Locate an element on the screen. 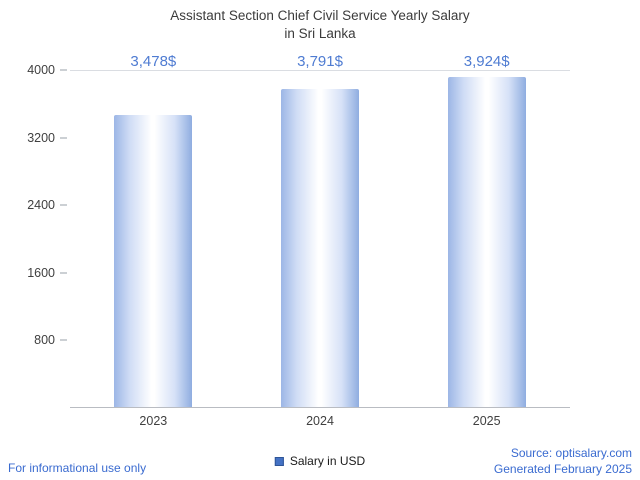  x-axis-labels: 2023 2024 2025 is located at coordinates (320, 422).